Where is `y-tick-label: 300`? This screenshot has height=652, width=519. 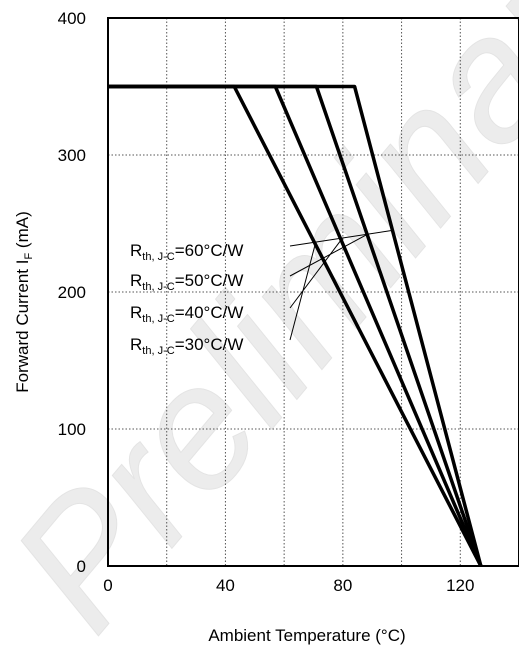
y-tick-label: 300 is located at coordinates (72, 155).